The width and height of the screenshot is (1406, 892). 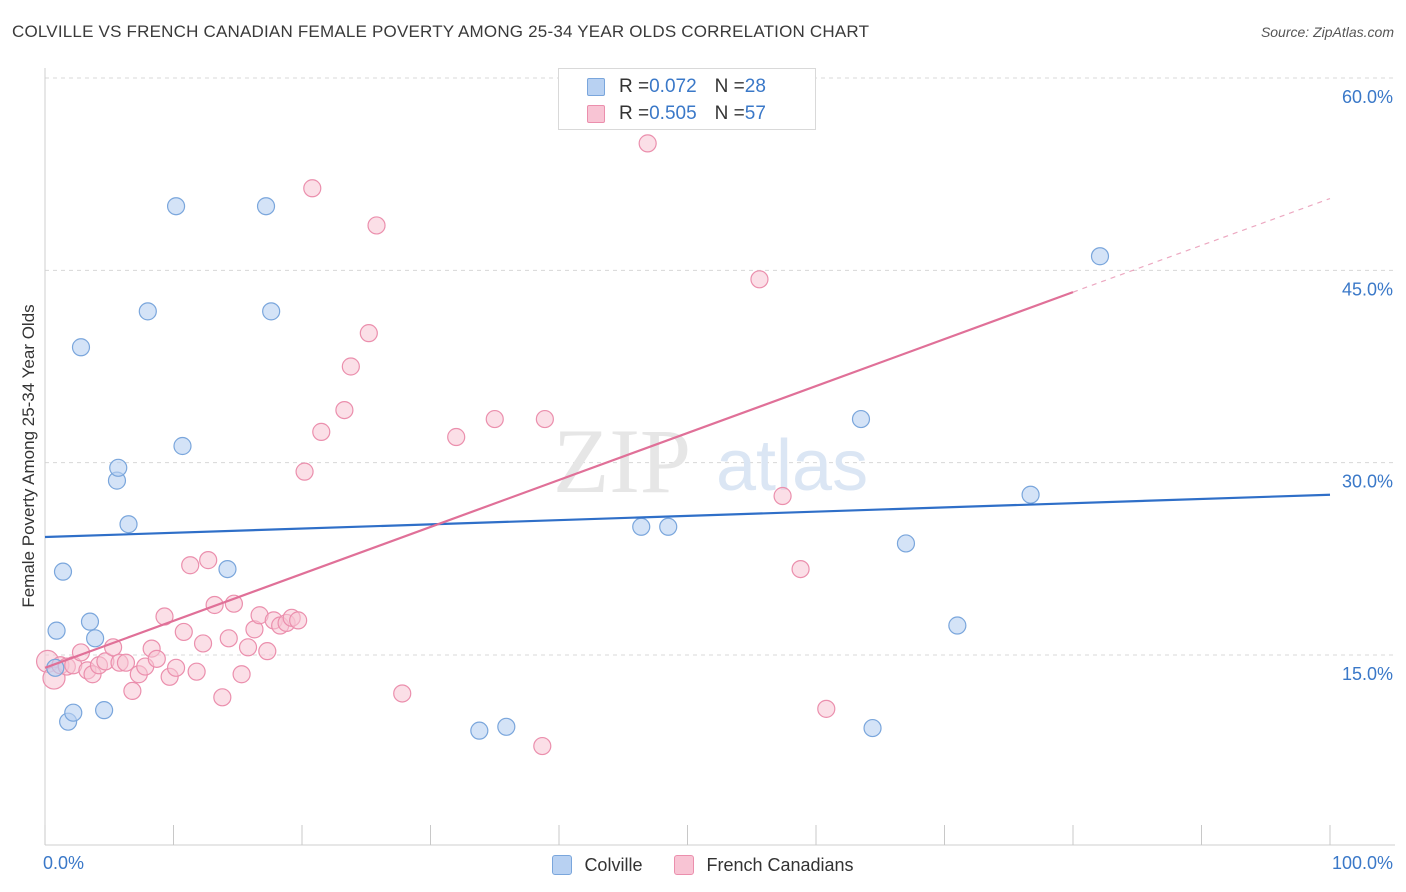 I want to click on n-value: 57, so click(x=755, y=113).